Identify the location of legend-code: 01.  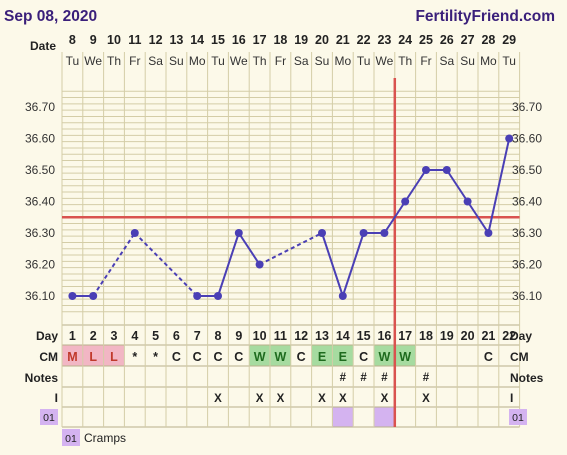
(71, 439).